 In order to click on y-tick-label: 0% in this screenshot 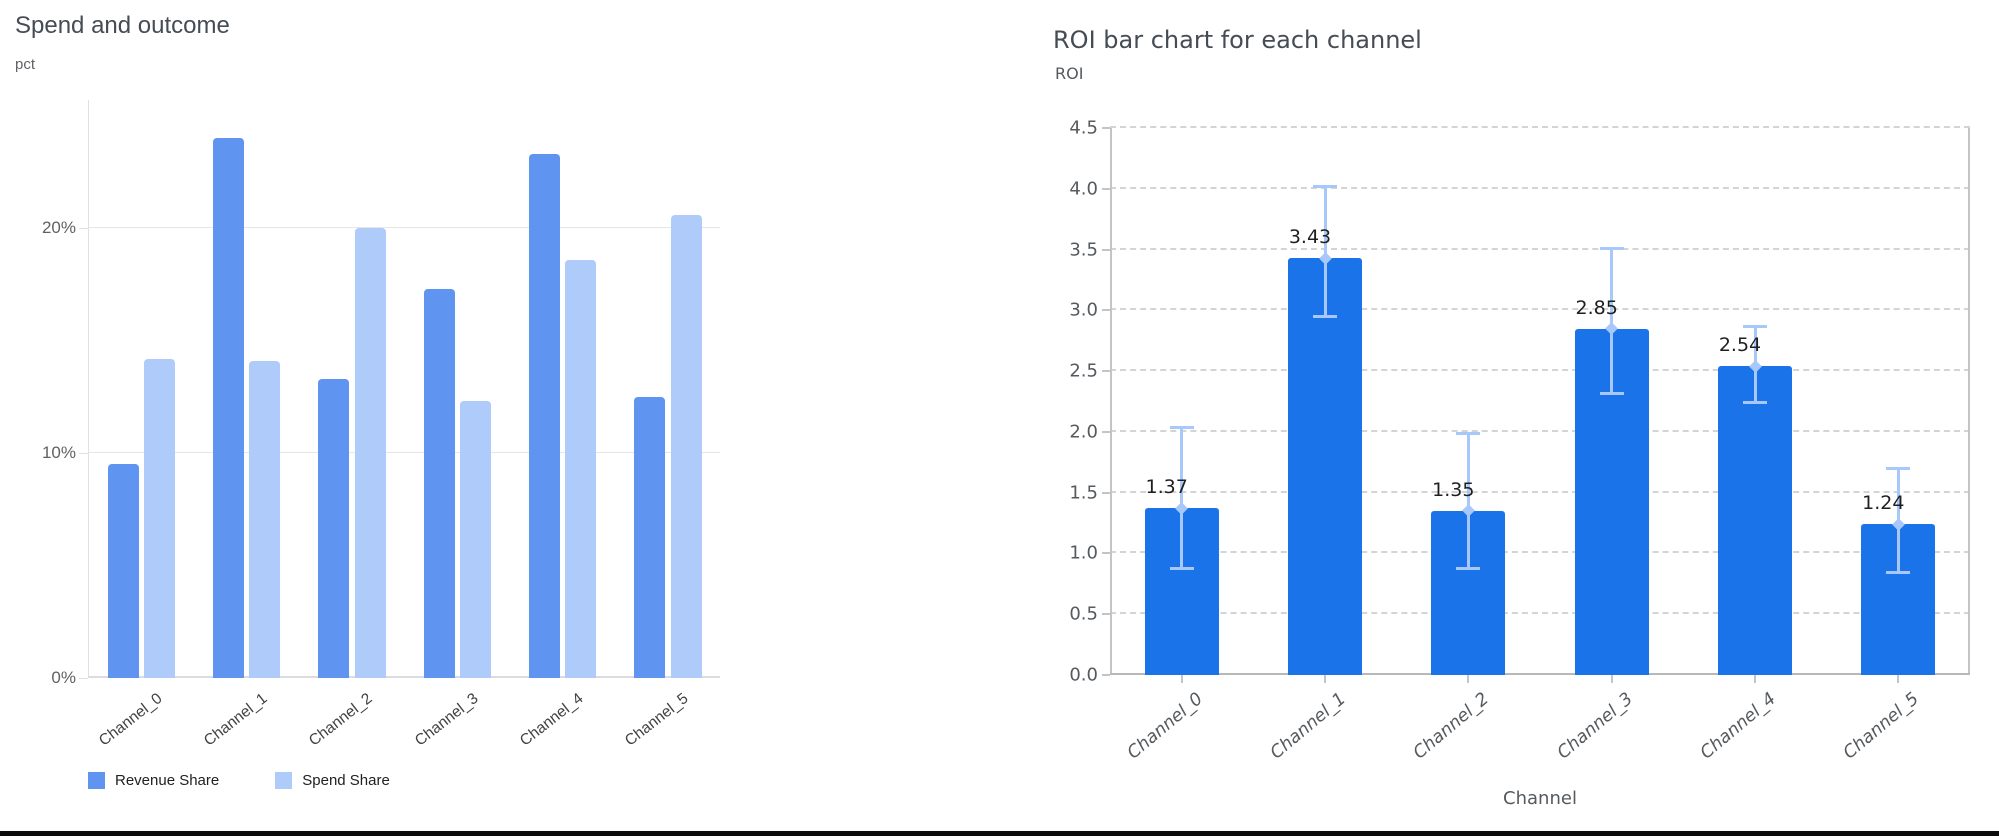, I will do `click(63, 677)`.